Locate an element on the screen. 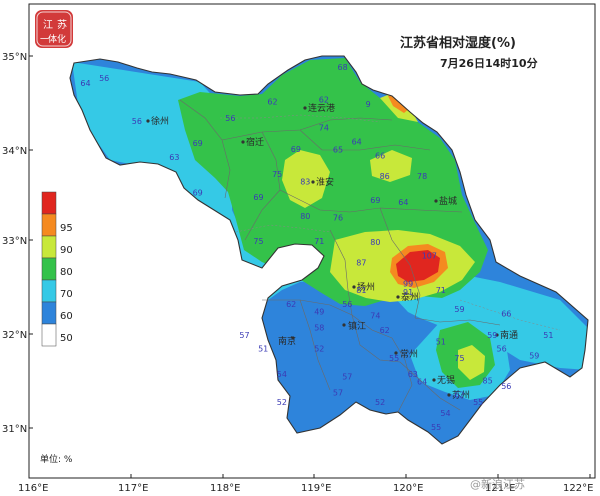 The image size is (600, 496). city-xuzhou: 徐州 is located at coordinates (160, 121).